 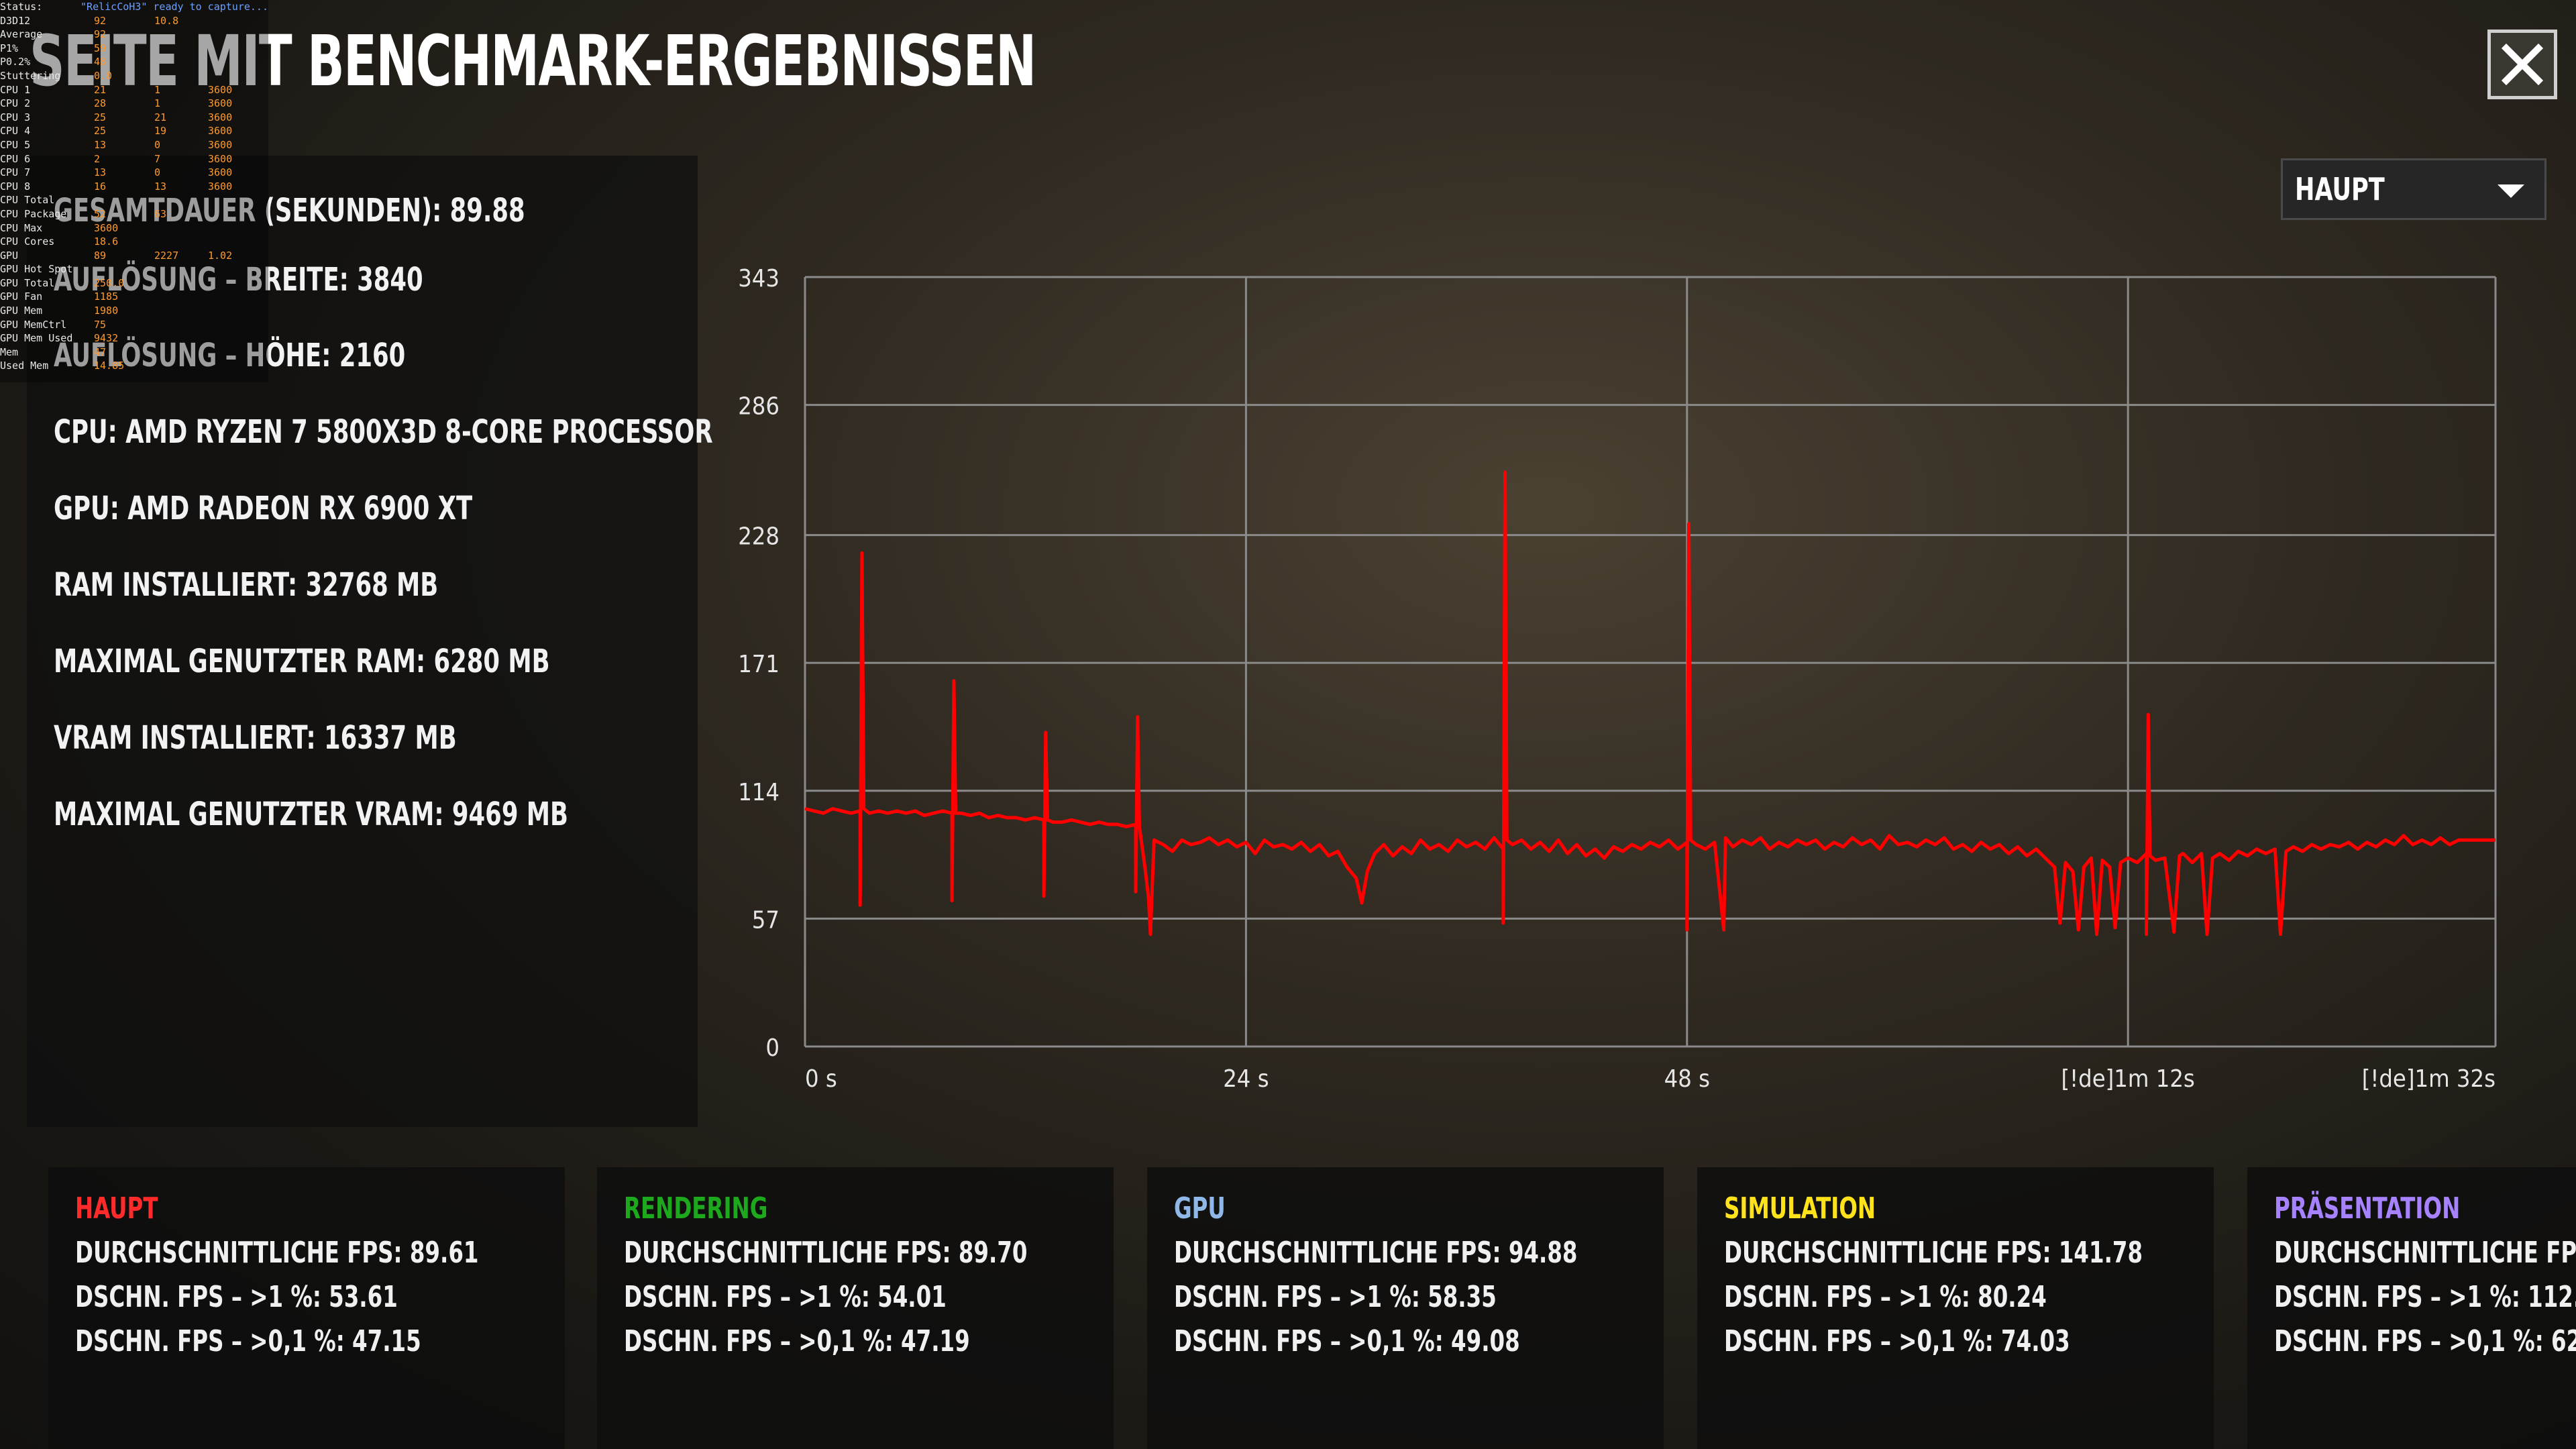 What do you see at coordinates (134, 297) in the screenshot?
I see `overlay-row: GPU Fan 1185` at bounding box center [134, 297].